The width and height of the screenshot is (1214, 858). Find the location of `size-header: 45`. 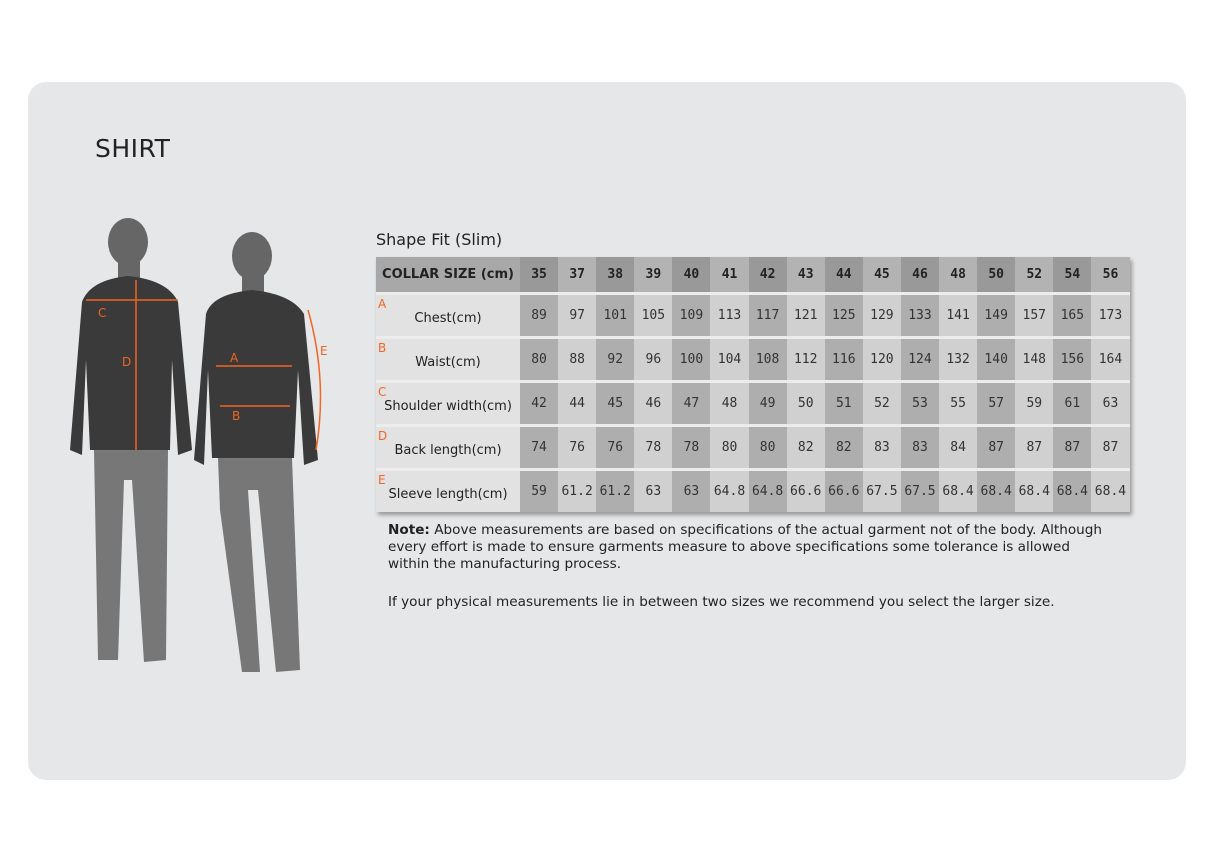

size-header: 45 is located at coordinates (881, 275).